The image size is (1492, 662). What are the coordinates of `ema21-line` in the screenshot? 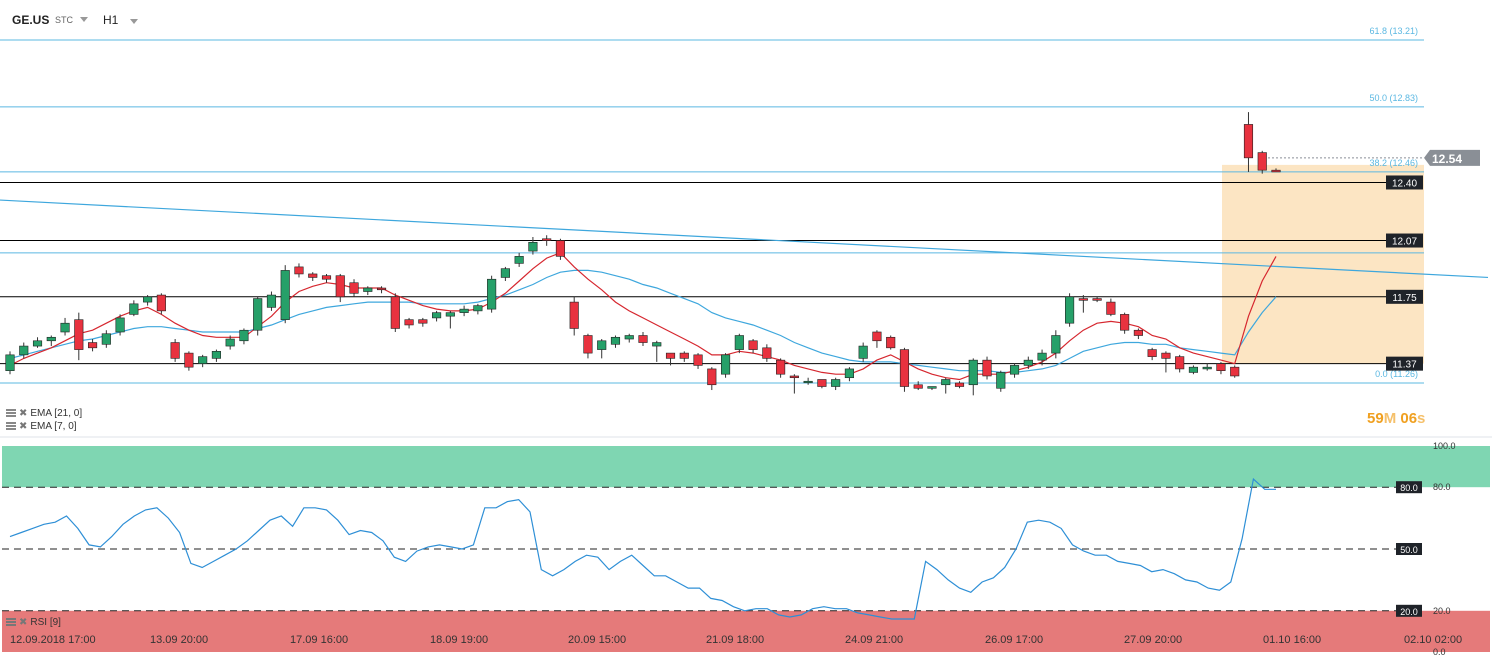 It's located at (643, 321).